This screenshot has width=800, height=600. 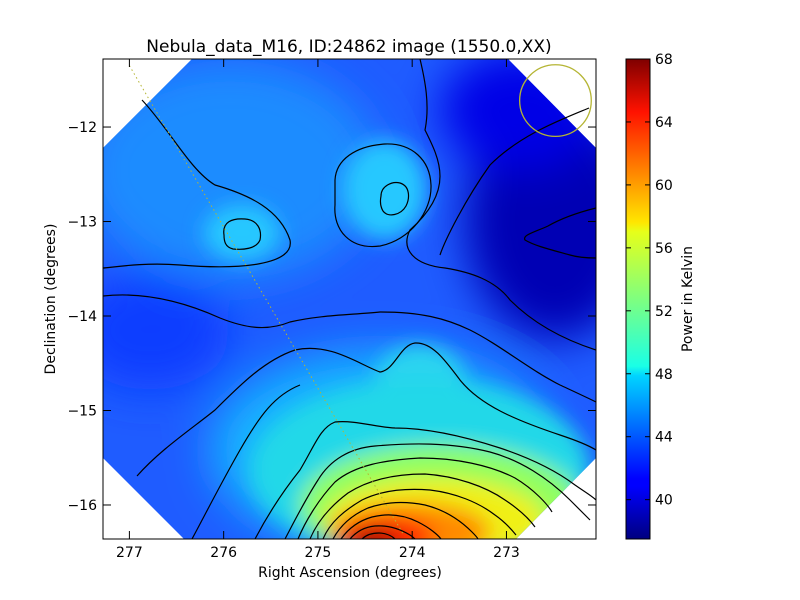 What do you see at coordinates (555, 101) in the screenshot?
I see `beam-marker-circle` at bounding box center [555, 101].